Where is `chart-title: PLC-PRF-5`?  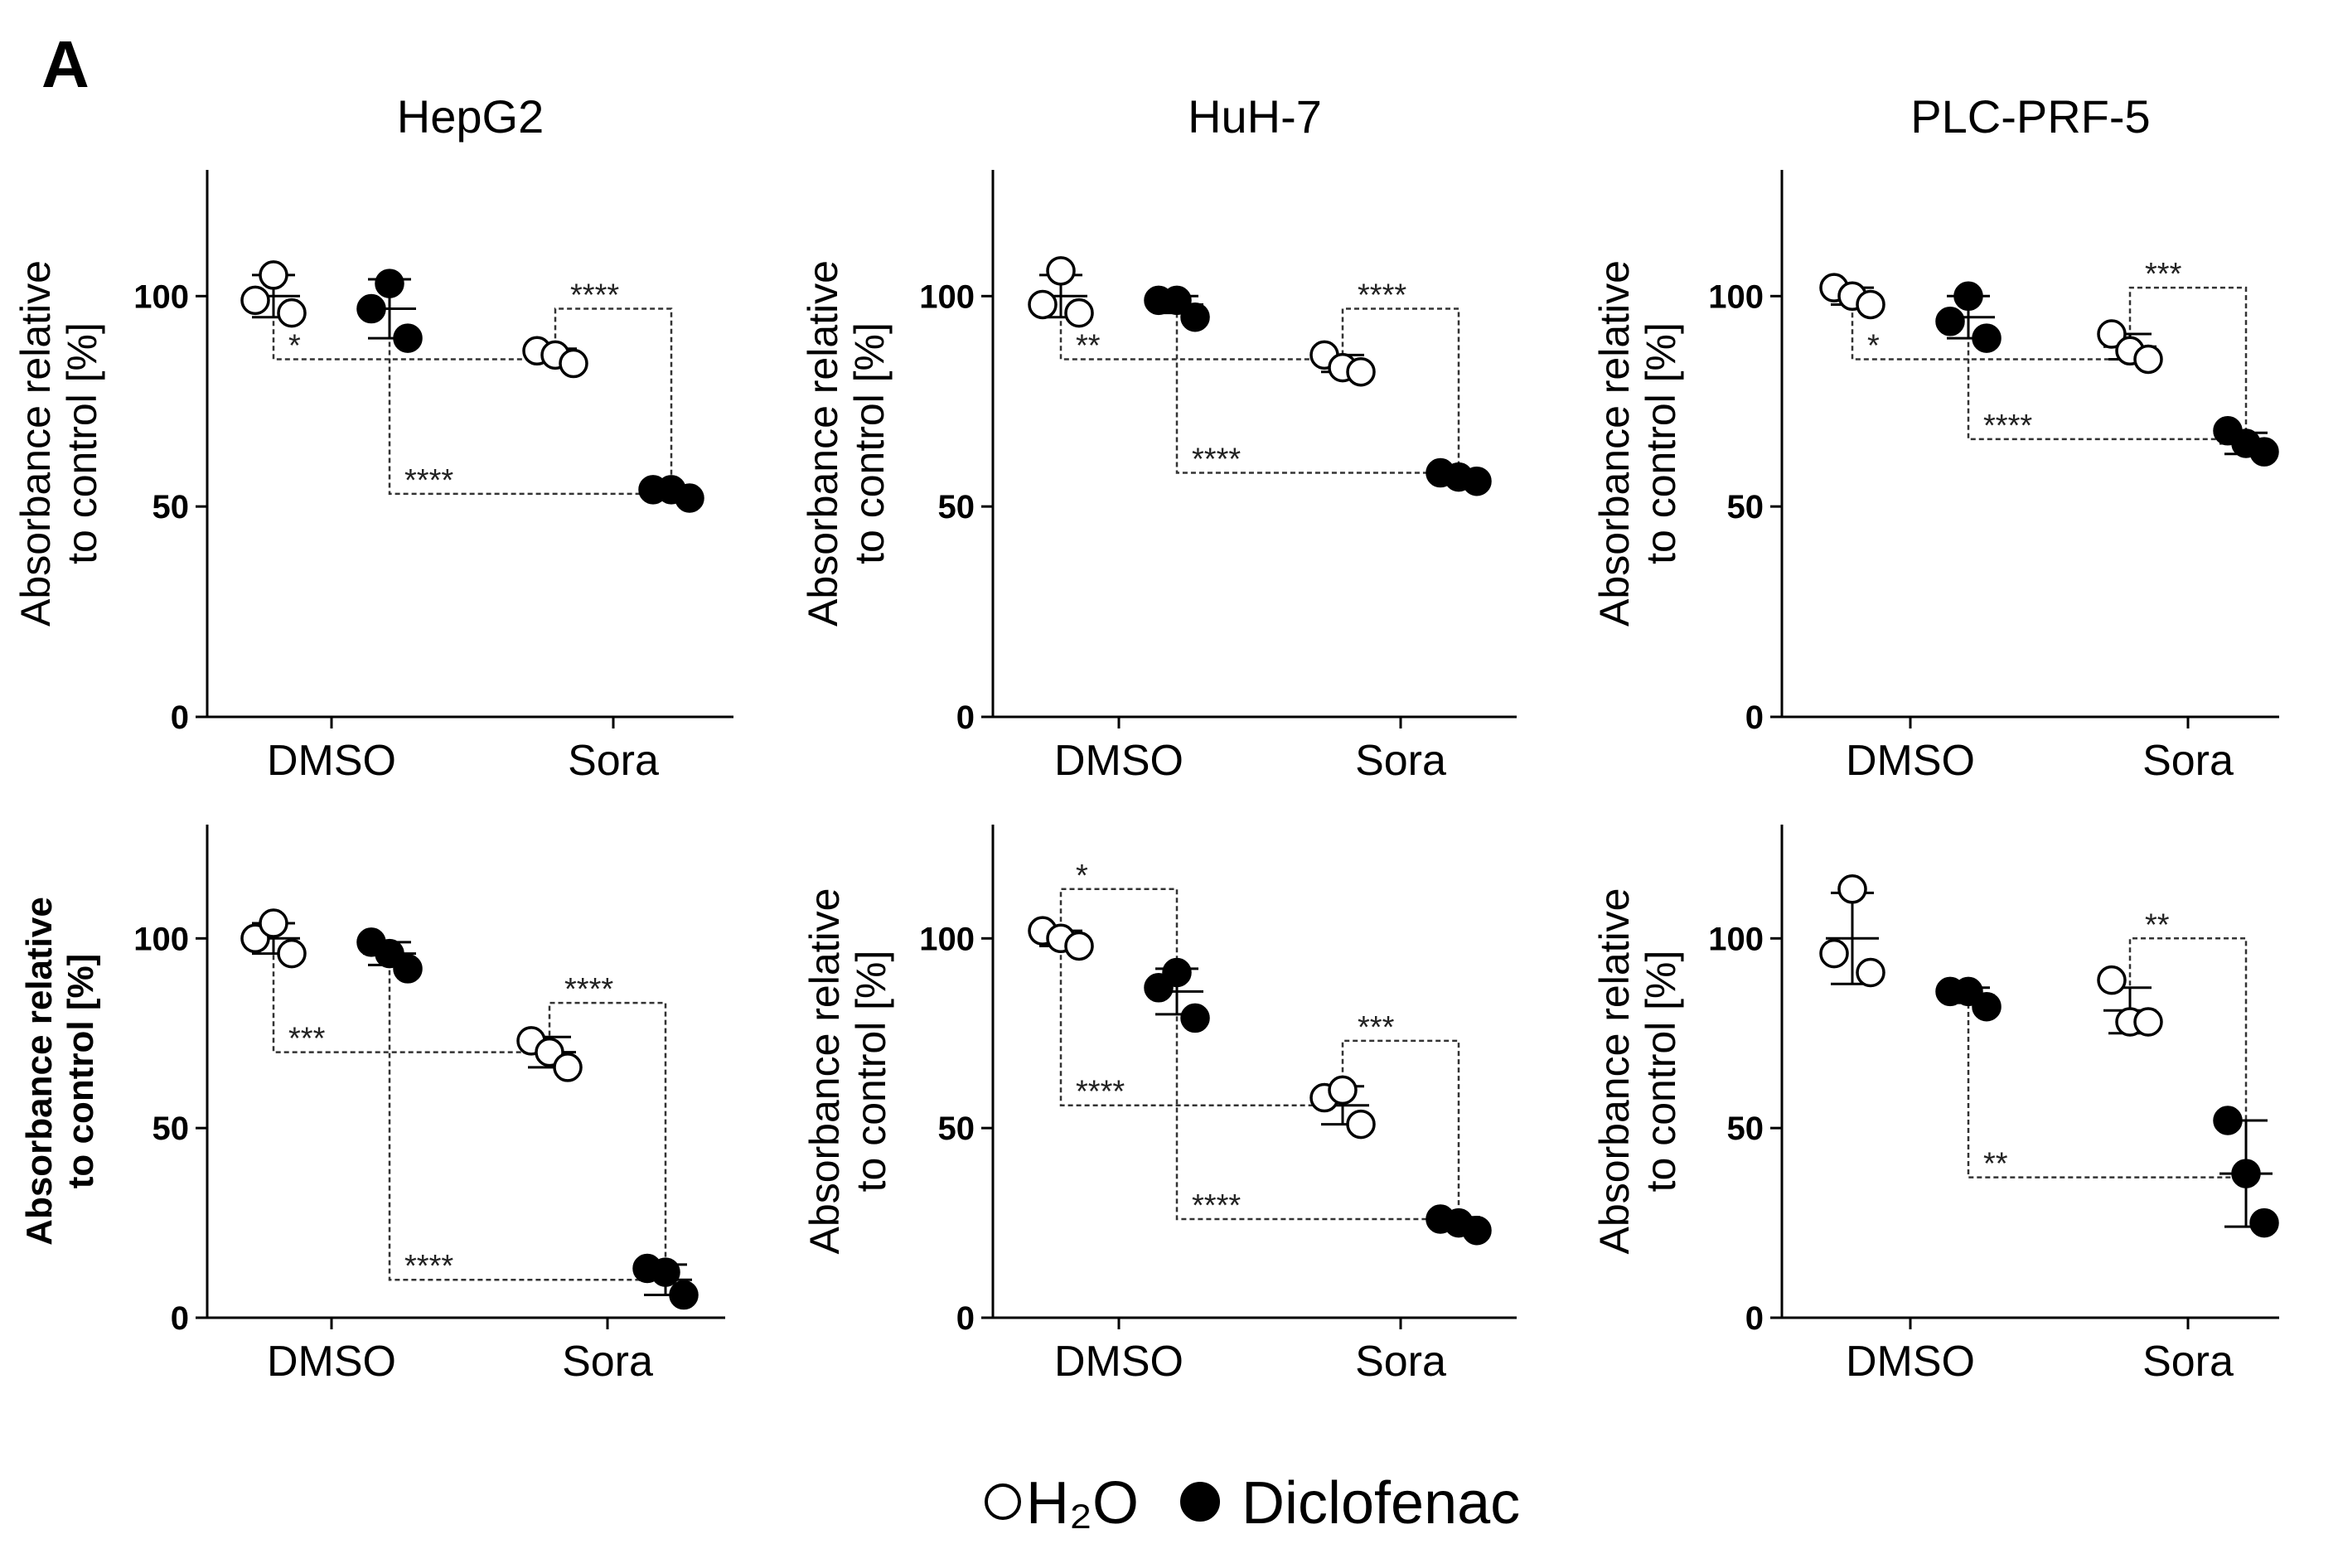 chart-title: PLC-PRF-5 is located at coordinates (2030, 116).